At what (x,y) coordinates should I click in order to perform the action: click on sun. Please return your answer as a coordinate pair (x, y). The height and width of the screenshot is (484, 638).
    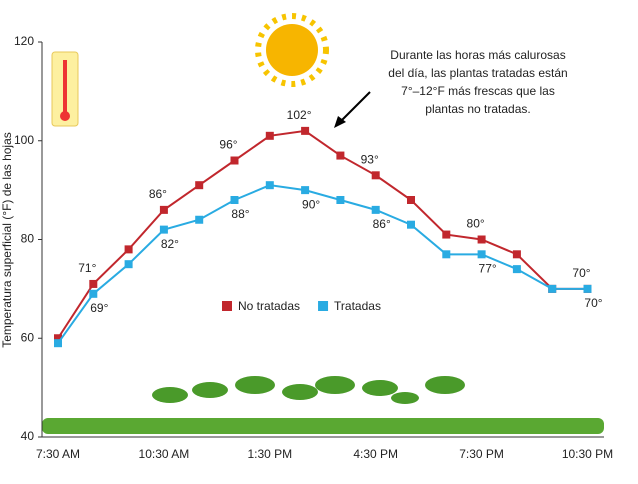
    Looking at the image, I should click on (292, 50).